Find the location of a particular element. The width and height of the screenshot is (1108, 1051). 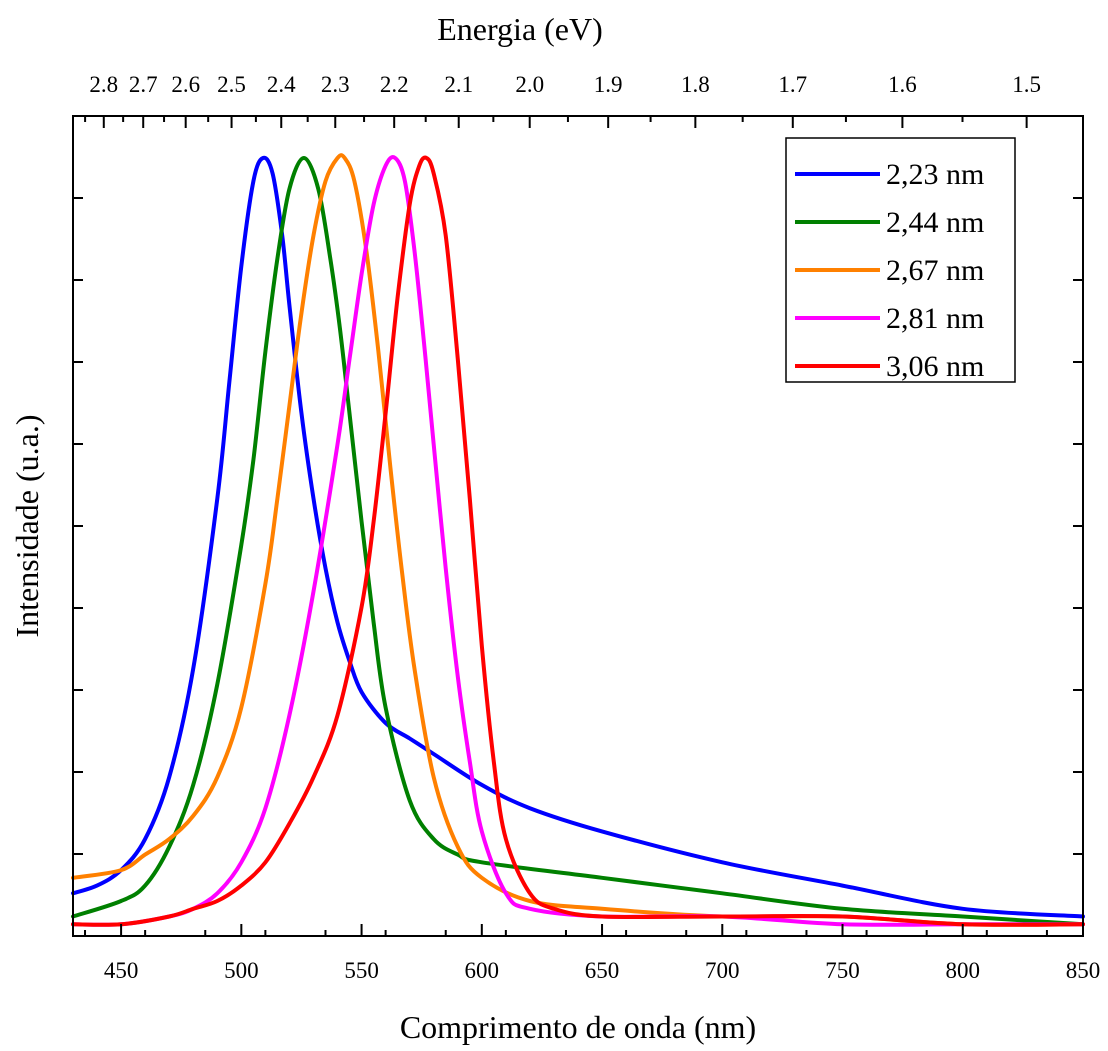

x2-tick-label: 2.7 is located at coordinates (143, 84).